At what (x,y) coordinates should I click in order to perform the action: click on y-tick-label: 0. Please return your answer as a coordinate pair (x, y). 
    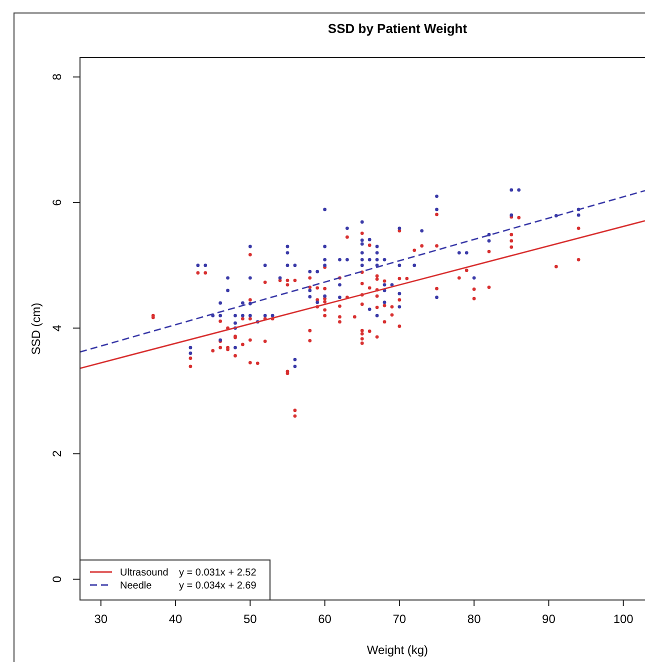
    Looking at the image, I should click on (57, 579).